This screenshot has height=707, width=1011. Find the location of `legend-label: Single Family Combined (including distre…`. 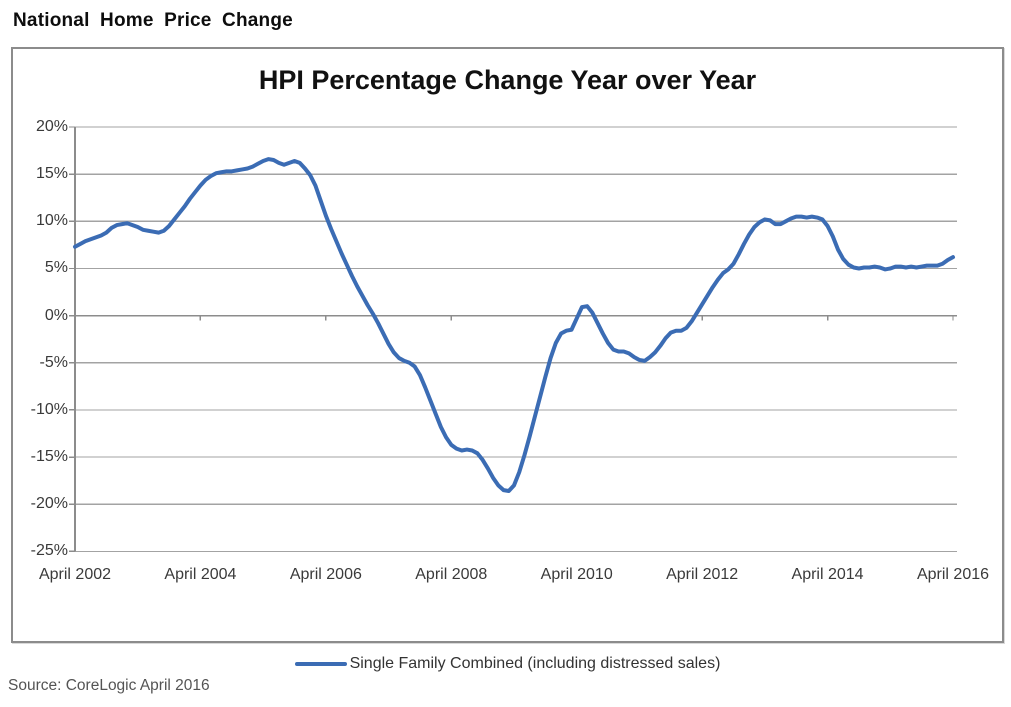

legend-label: Single Family Combined (including distre… is located at coordinates (535, 663).